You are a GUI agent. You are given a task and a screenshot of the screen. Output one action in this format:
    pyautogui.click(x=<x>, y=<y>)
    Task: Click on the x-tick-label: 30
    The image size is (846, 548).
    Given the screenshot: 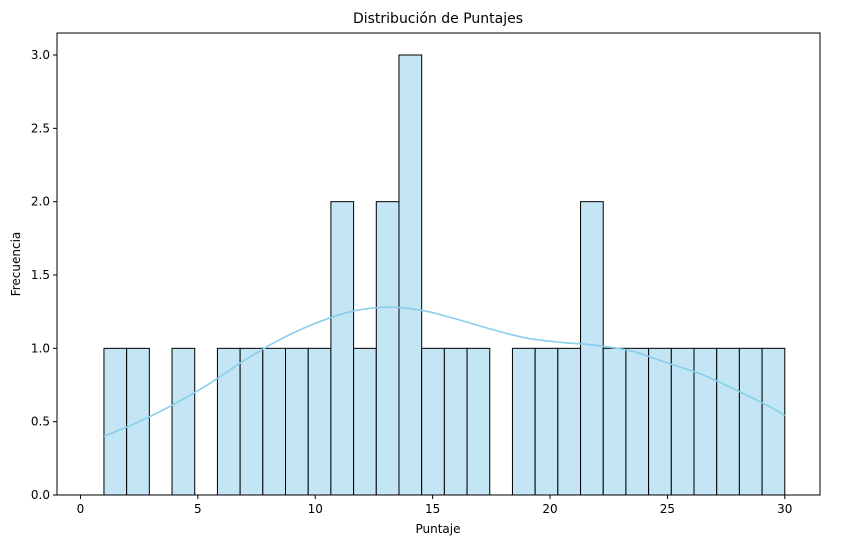 What is the action you would take?
    pyautogui.click(x=784, y=509)
    